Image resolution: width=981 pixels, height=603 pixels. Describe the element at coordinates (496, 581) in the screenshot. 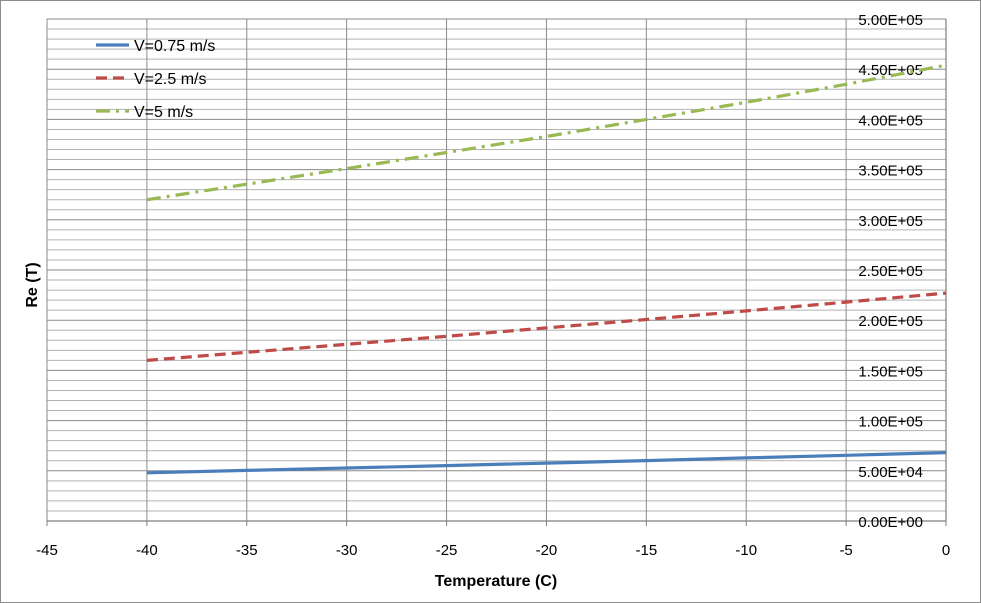

I see `x-axis-title: Temperature (C)` at that location.